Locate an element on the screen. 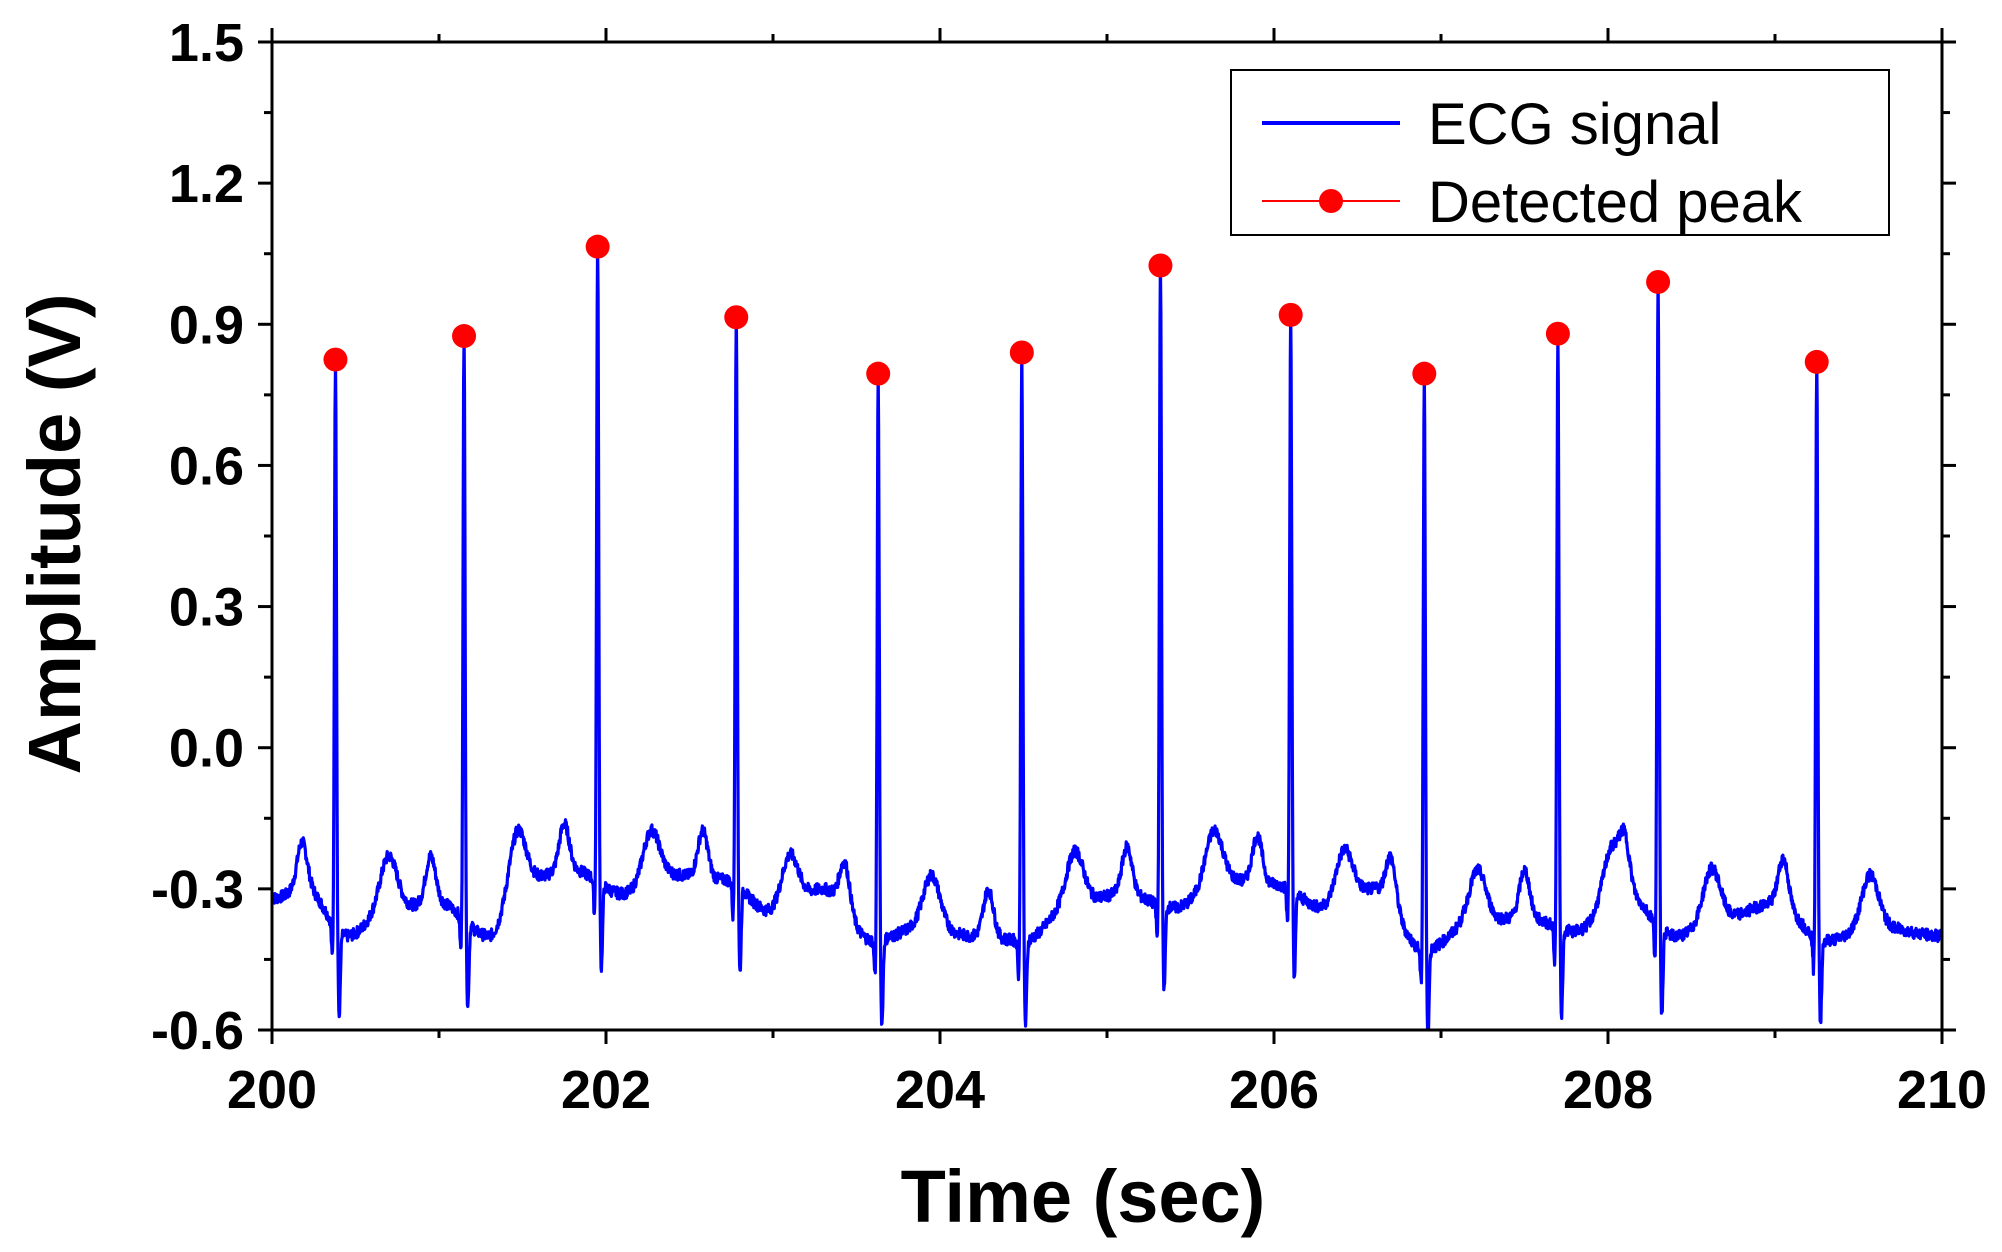 This screenshot has height=1252, width=2002. y-tick-label: 1.2 is located at coordinates (206, 184).